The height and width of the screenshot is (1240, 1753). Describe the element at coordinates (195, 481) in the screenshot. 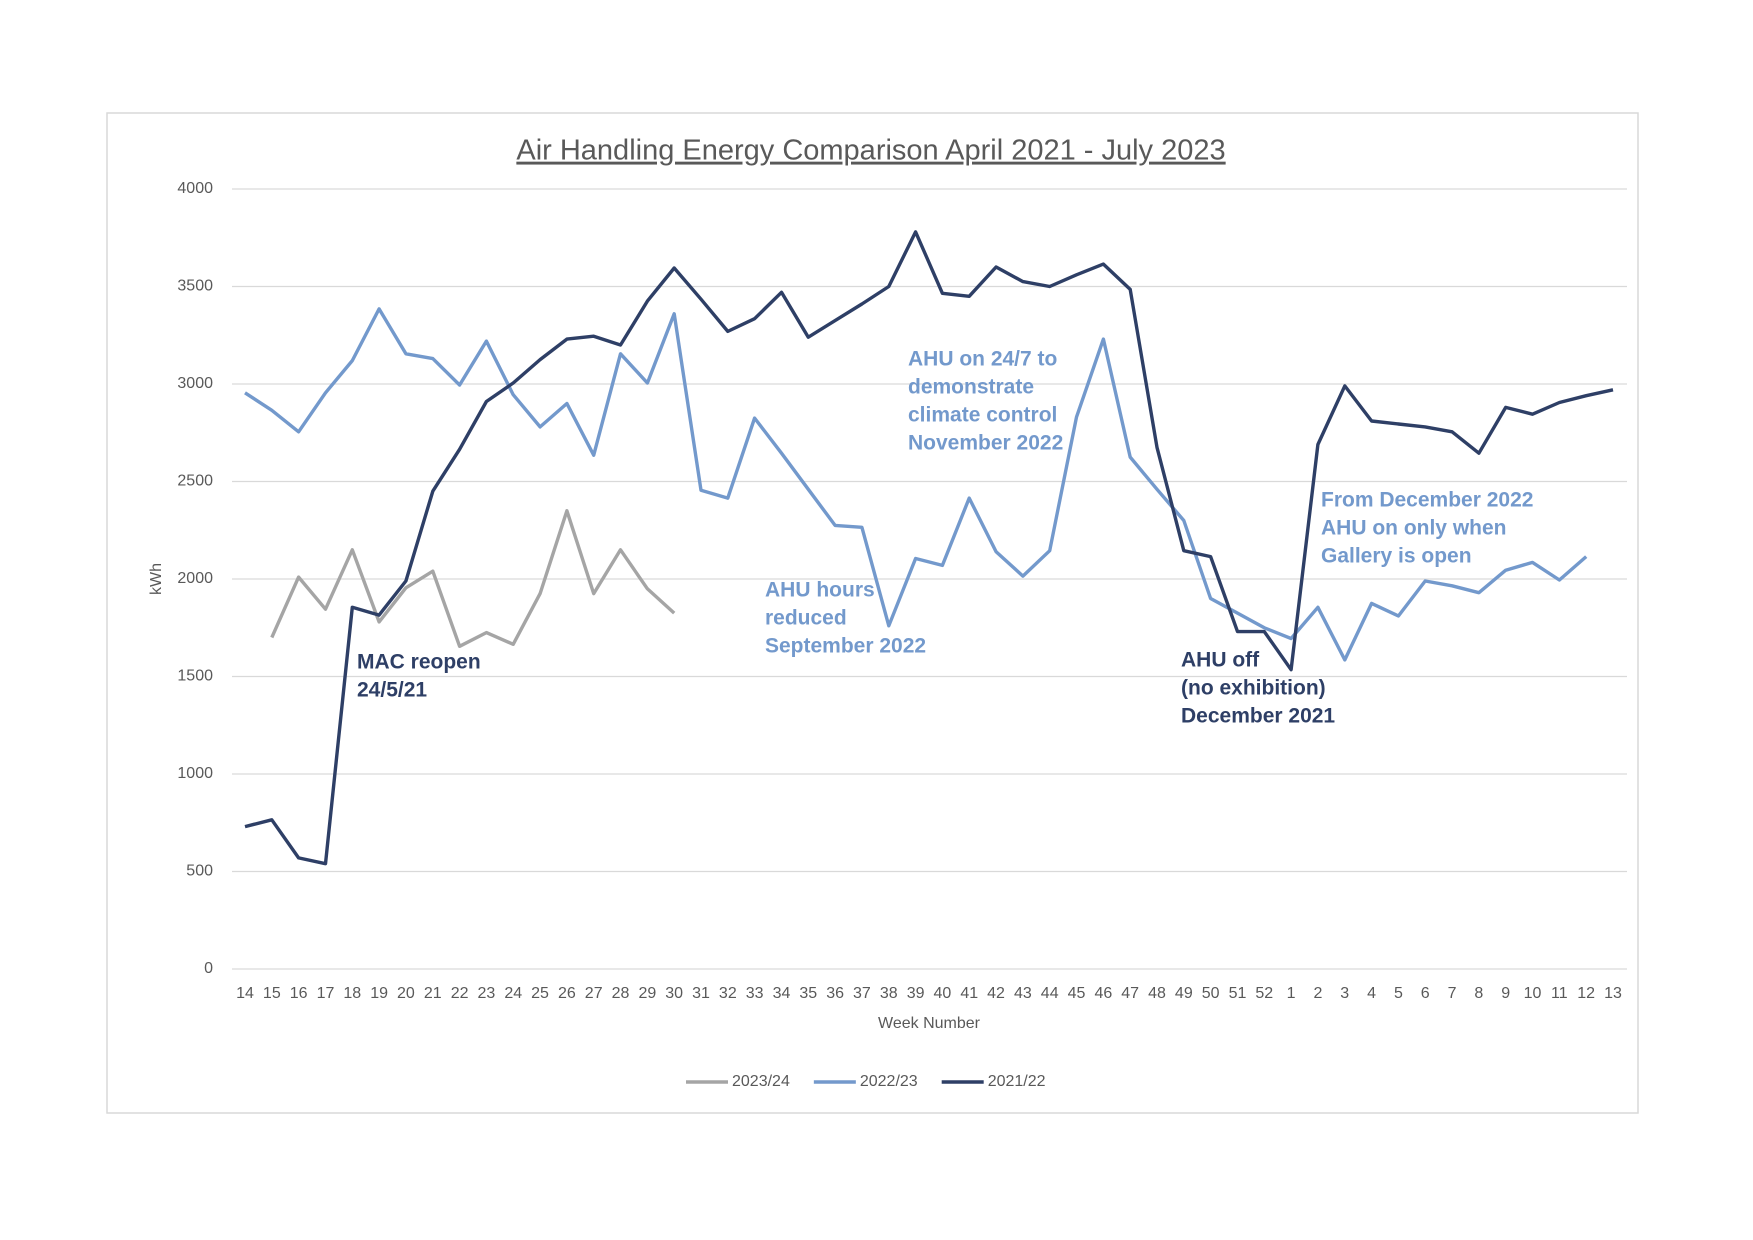

I see `y-tick-label: 2500` at that location.